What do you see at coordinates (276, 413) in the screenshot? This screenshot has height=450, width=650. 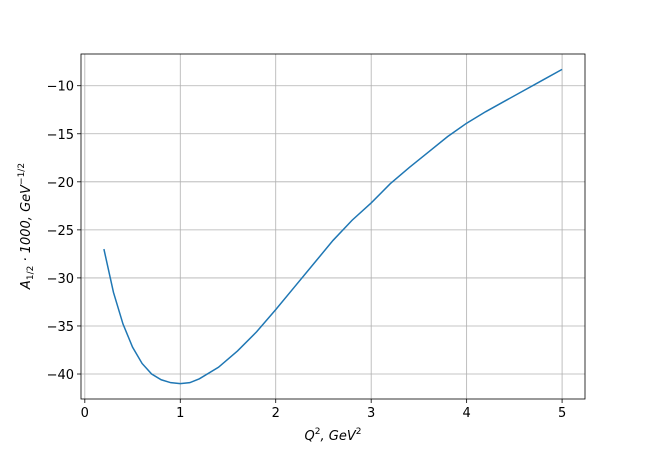 I see `x-tick-label: 2` at bounding box center [276, 413].